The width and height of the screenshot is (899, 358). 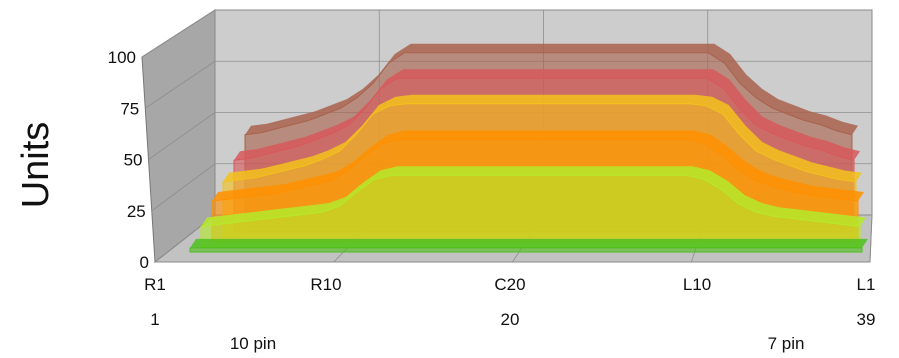 I want to click on x-tick-label: C20, so click(x=509, y=284).